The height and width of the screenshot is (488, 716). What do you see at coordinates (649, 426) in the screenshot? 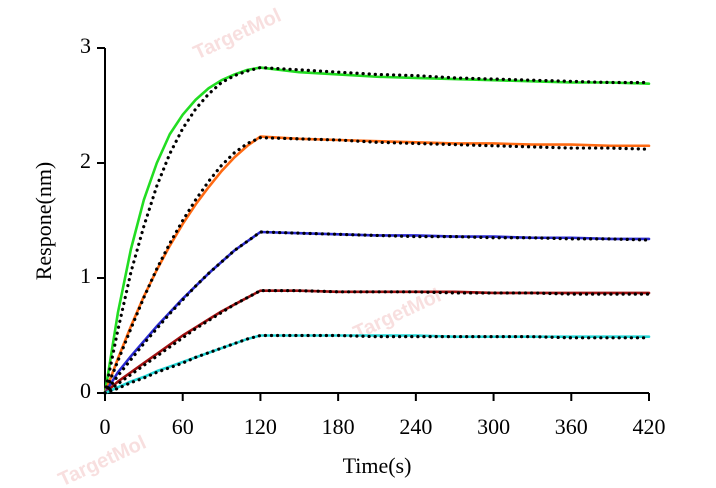
I see `x-tick-label: 420` at bounding box center [649, 426].